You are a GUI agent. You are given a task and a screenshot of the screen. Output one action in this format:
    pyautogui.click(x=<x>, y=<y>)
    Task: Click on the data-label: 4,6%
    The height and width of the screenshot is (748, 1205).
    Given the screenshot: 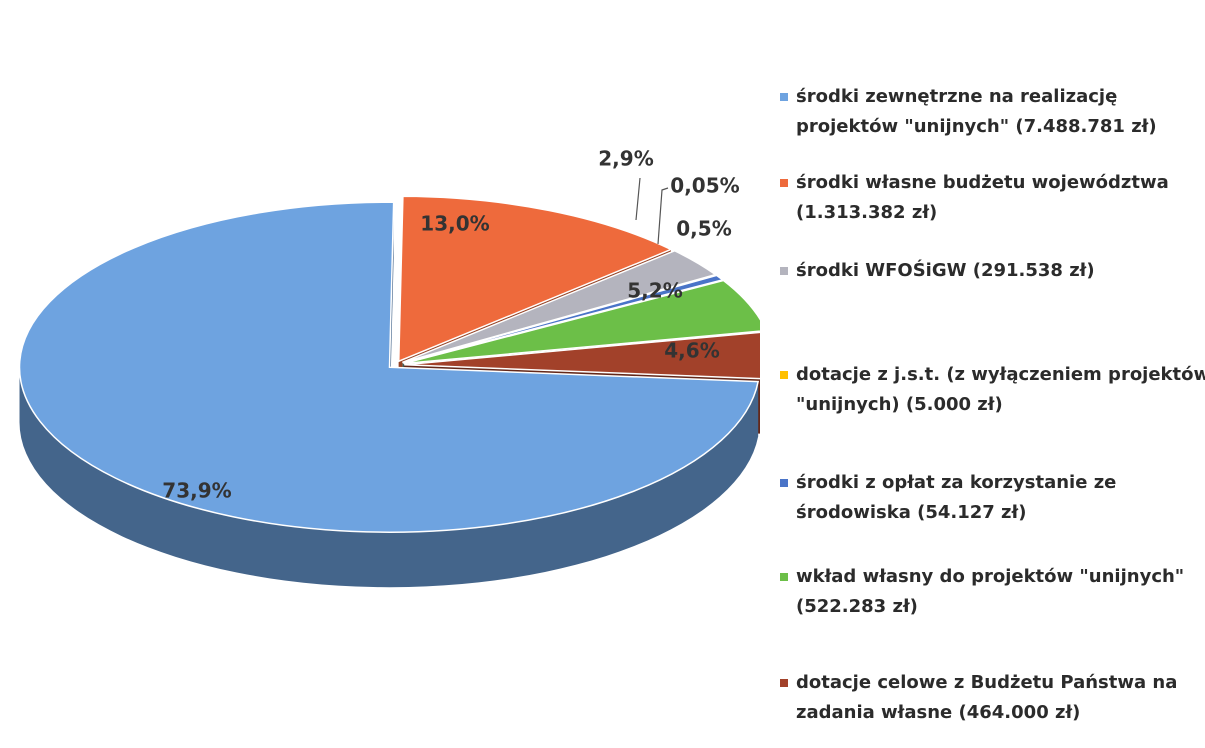 What is the action you would take?
    pyautogui.click(x=691, y=351)
    